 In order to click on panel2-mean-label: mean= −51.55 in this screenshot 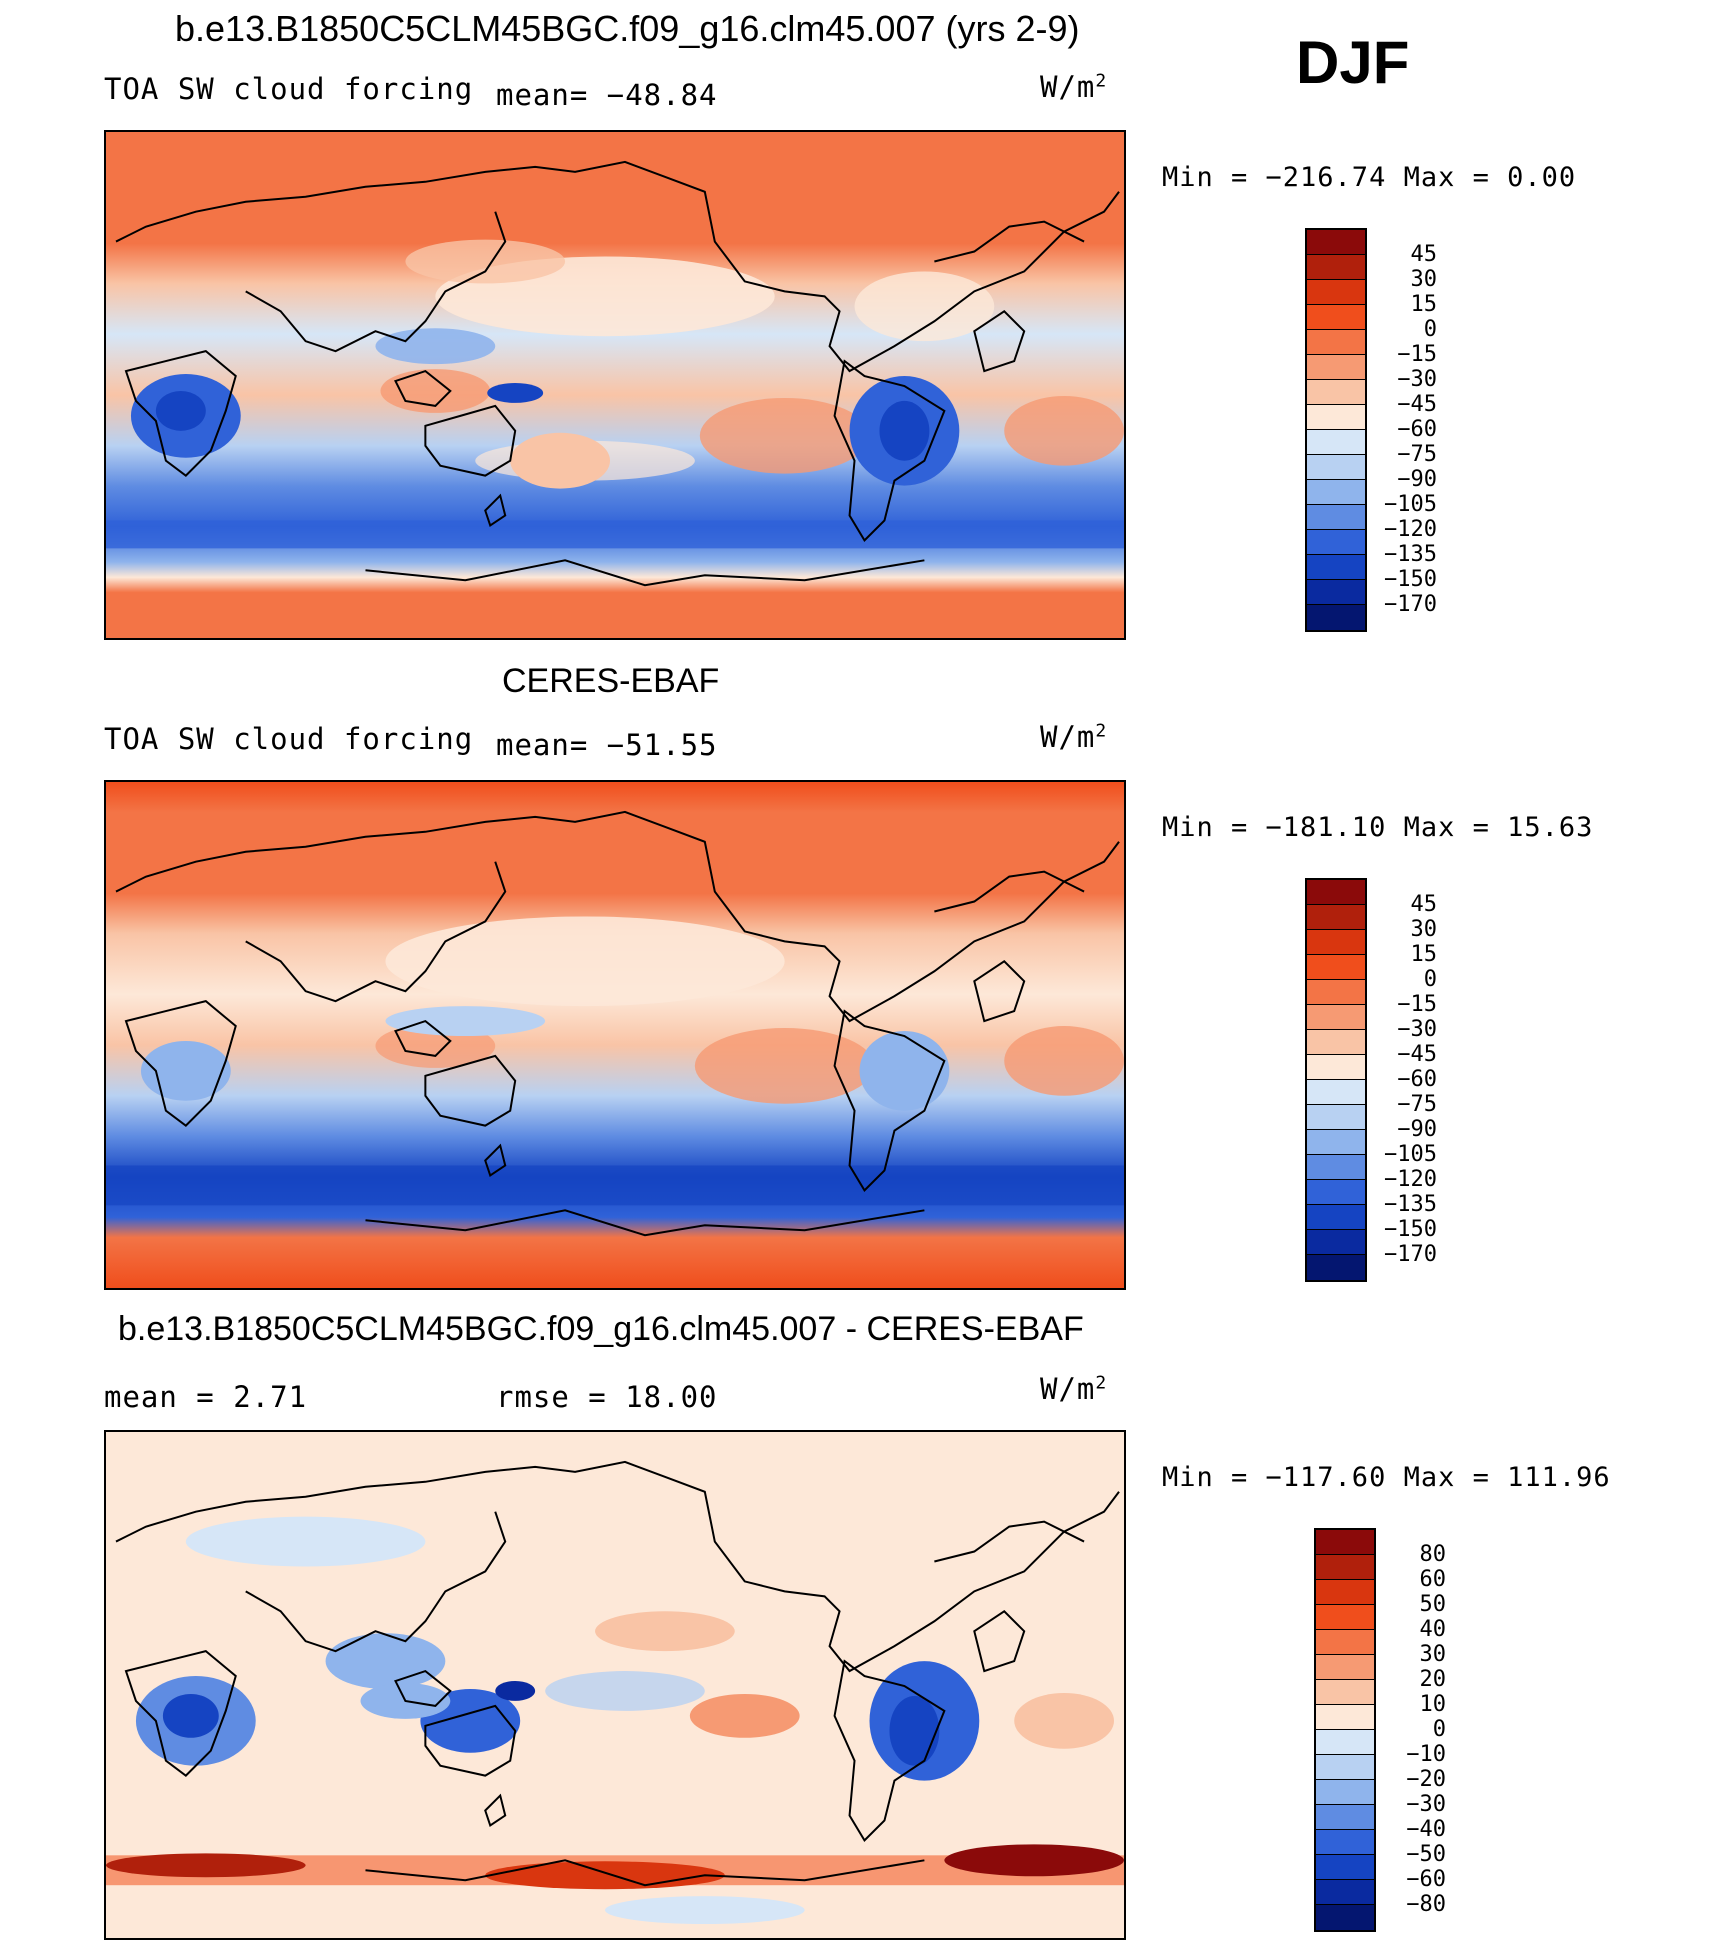, I will do `click(607, 745)`.